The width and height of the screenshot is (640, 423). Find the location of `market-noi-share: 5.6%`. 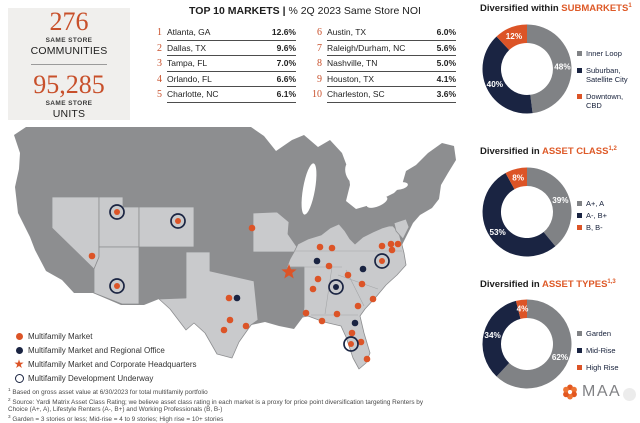

market-noi-share: 5.6% is located at coordinates (446, 47).